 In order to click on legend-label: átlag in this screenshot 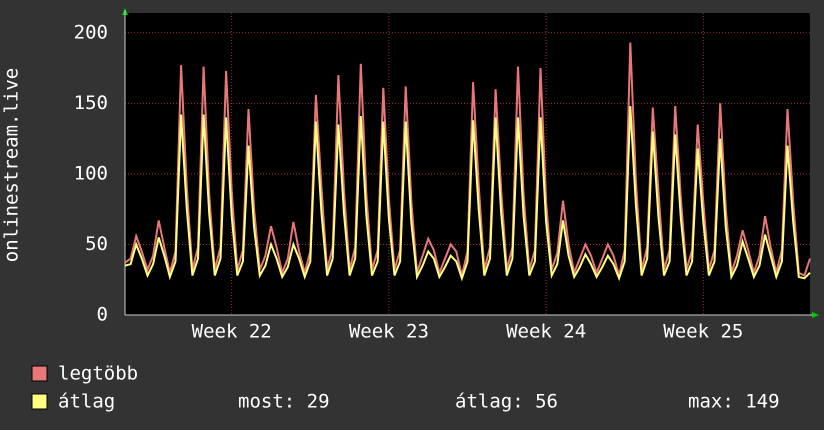, I will do `click(86, 402)`.